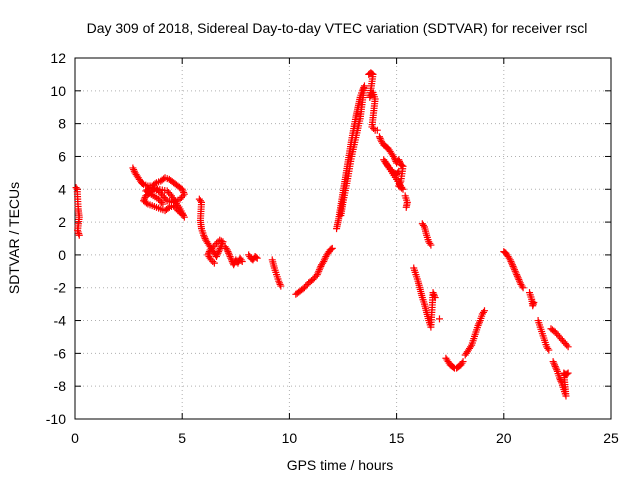 This screenshot has width=640, height=480. I want to click on y-tick-label: -6, so click(60, 353).